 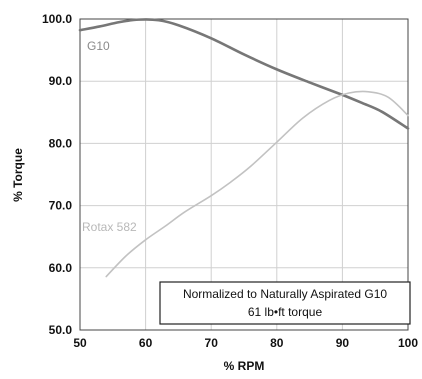 I want to click on x-tick-label: 70, so click(x=212, y=343).